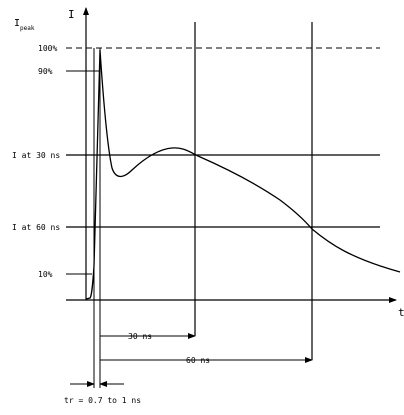 This screenshot has width=404, height=415. What do you see at coordinates (27, 28) in the screenshot?
I see `ipeak-sub: peak` at bounding box center [27, 28].